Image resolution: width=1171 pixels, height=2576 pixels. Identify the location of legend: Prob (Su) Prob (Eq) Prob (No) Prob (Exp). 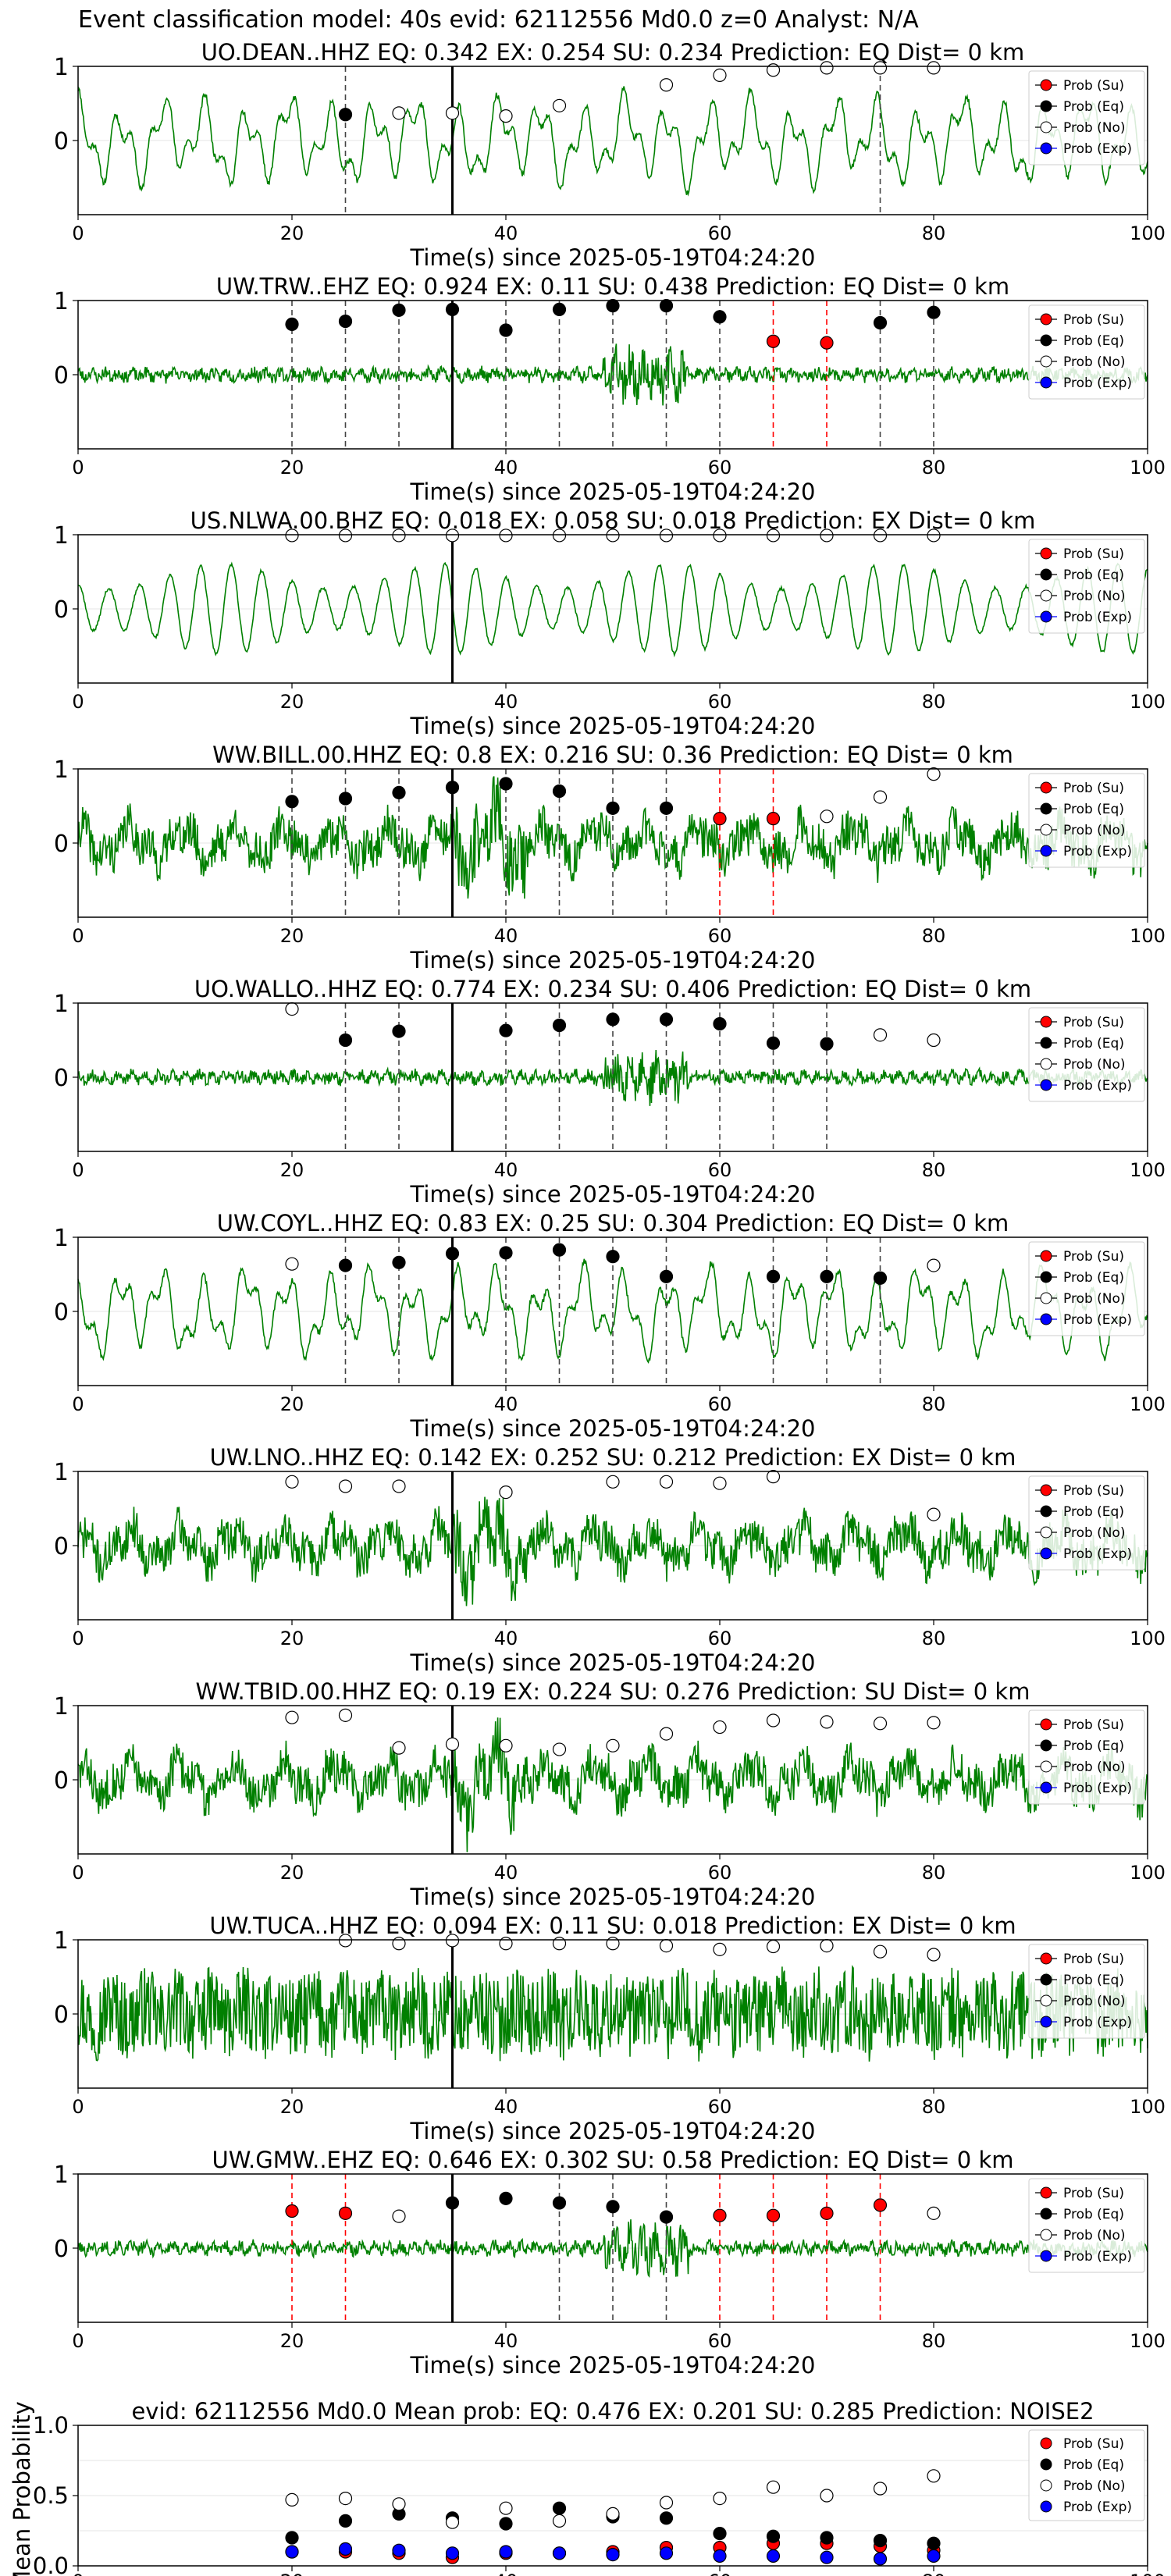
(1086, 1054).